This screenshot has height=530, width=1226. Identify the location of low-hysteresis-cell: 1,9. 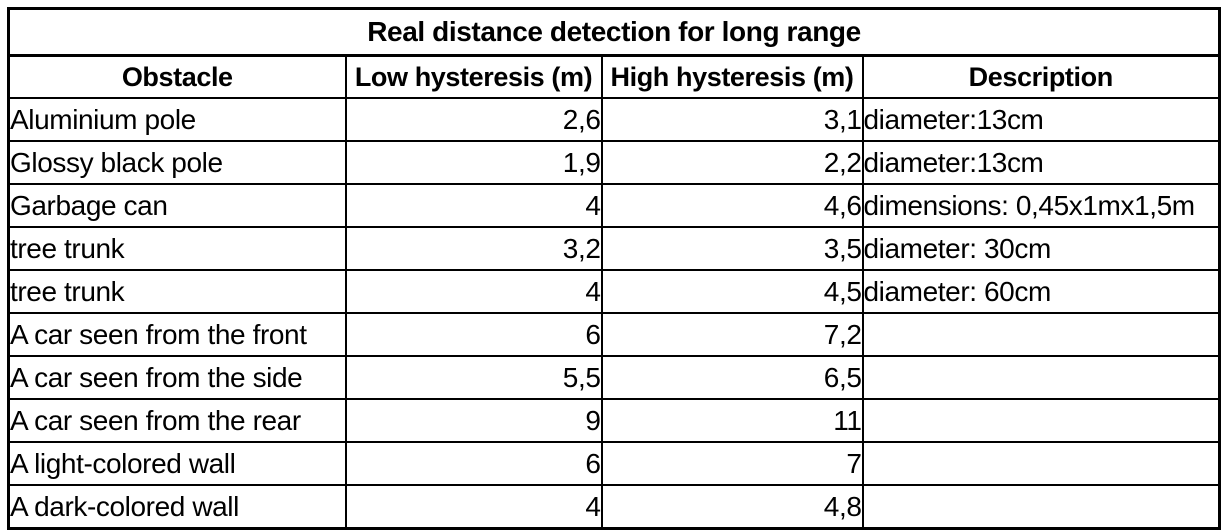
(473, 162).